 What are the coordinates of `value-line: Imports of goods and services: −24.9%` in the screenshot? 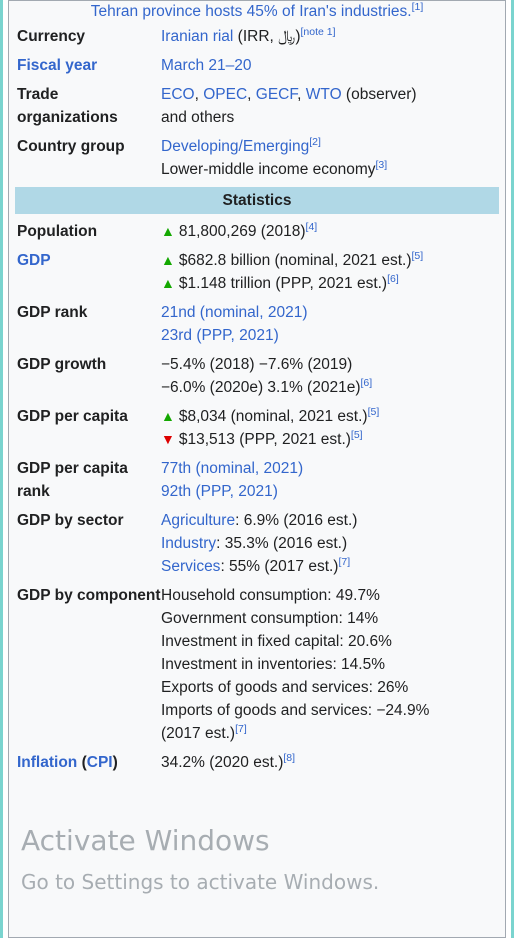 It's located at (331, 710).